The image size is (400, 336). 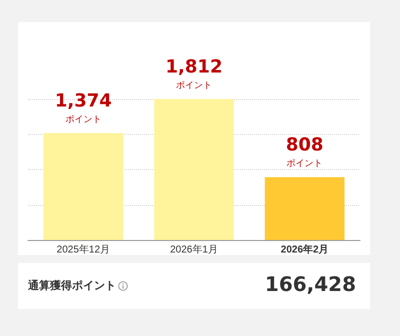 I want to click on data-label: 1,374 ポイント, so click(x=83, y=108).